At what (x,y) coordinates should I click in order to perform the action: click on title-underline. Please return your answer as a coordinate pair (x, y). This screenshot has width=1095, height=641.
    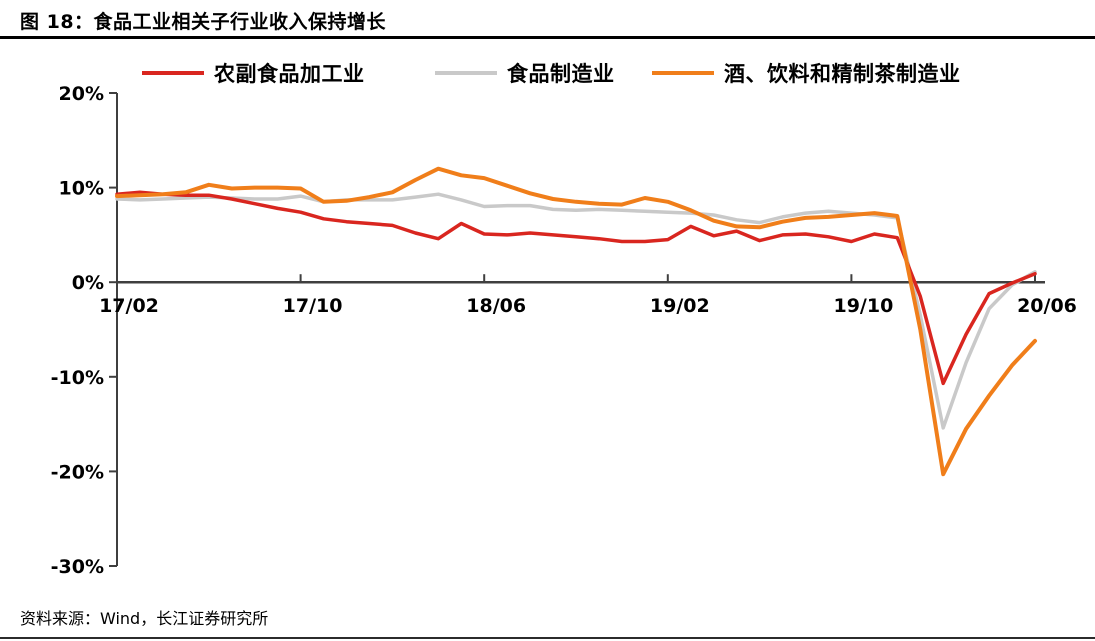
    Looking at the image, I should click on (547, 37).